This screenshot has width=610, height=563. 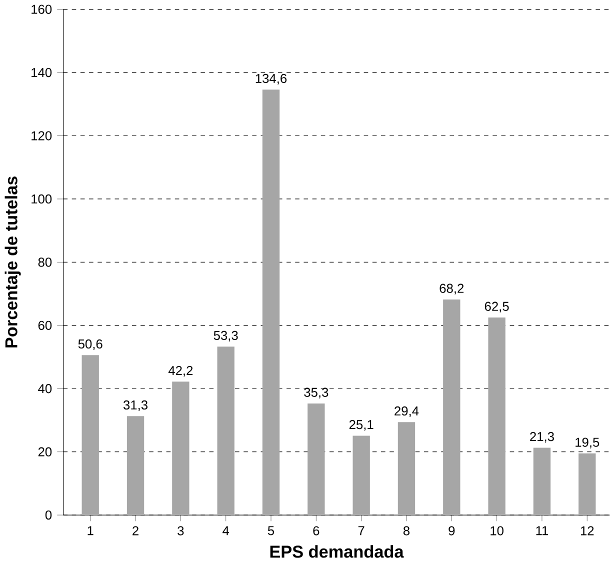 I want to click on x-tick-label: 7, so click(x=361, y=531).